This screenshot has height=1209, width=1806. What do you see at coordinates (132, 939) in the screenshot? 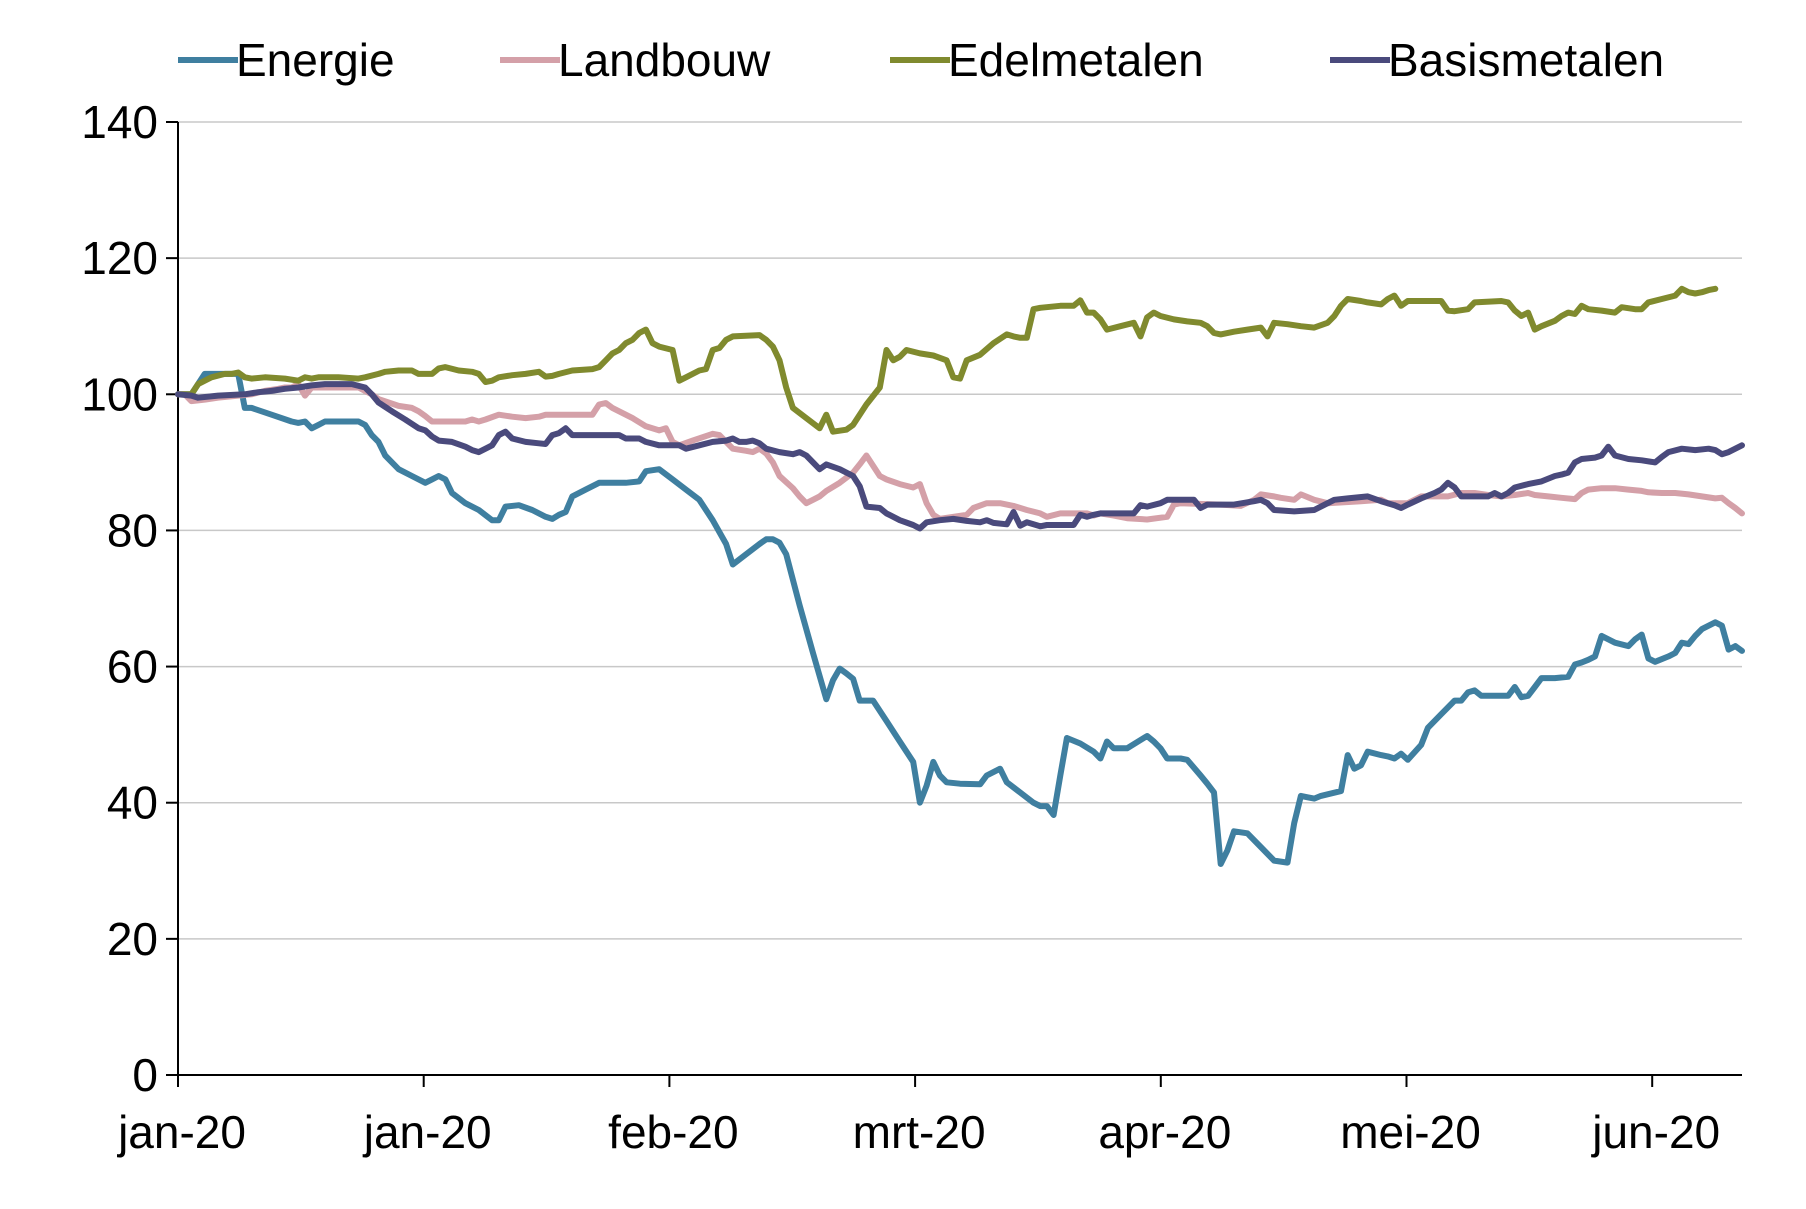
I see `y-tick-label: 20` at bounding box center [132, 939].